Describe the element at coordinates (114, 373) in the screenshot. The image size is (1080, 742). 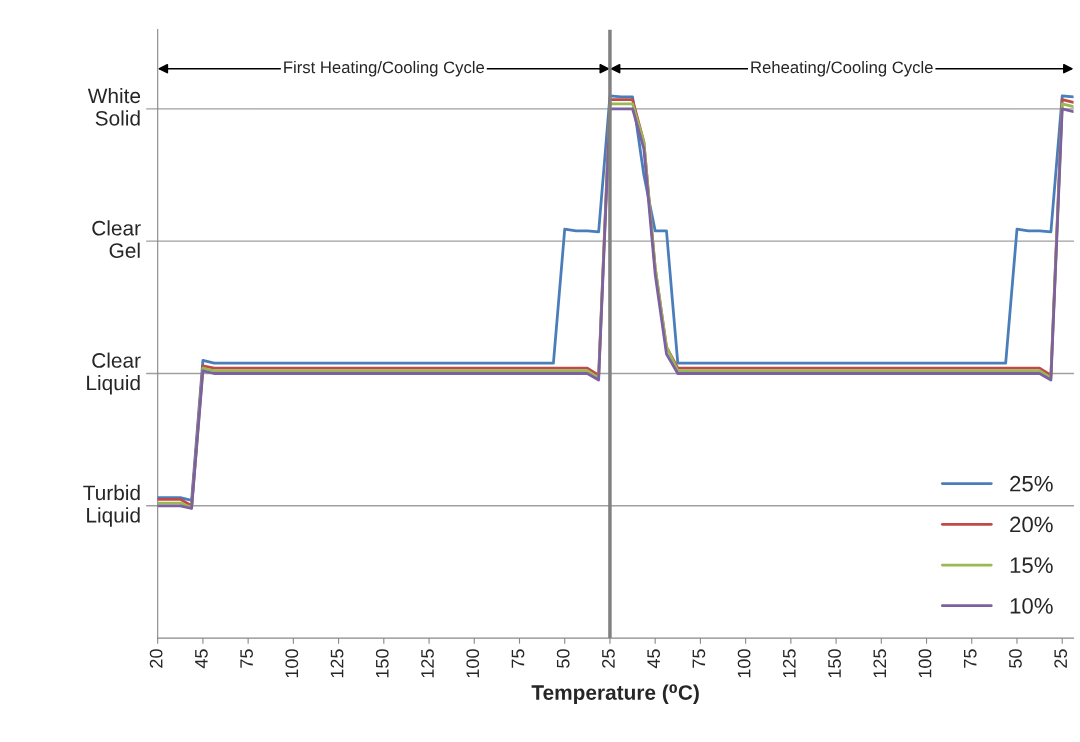
I see `ref-line-label: Clear Liquid` at that location.